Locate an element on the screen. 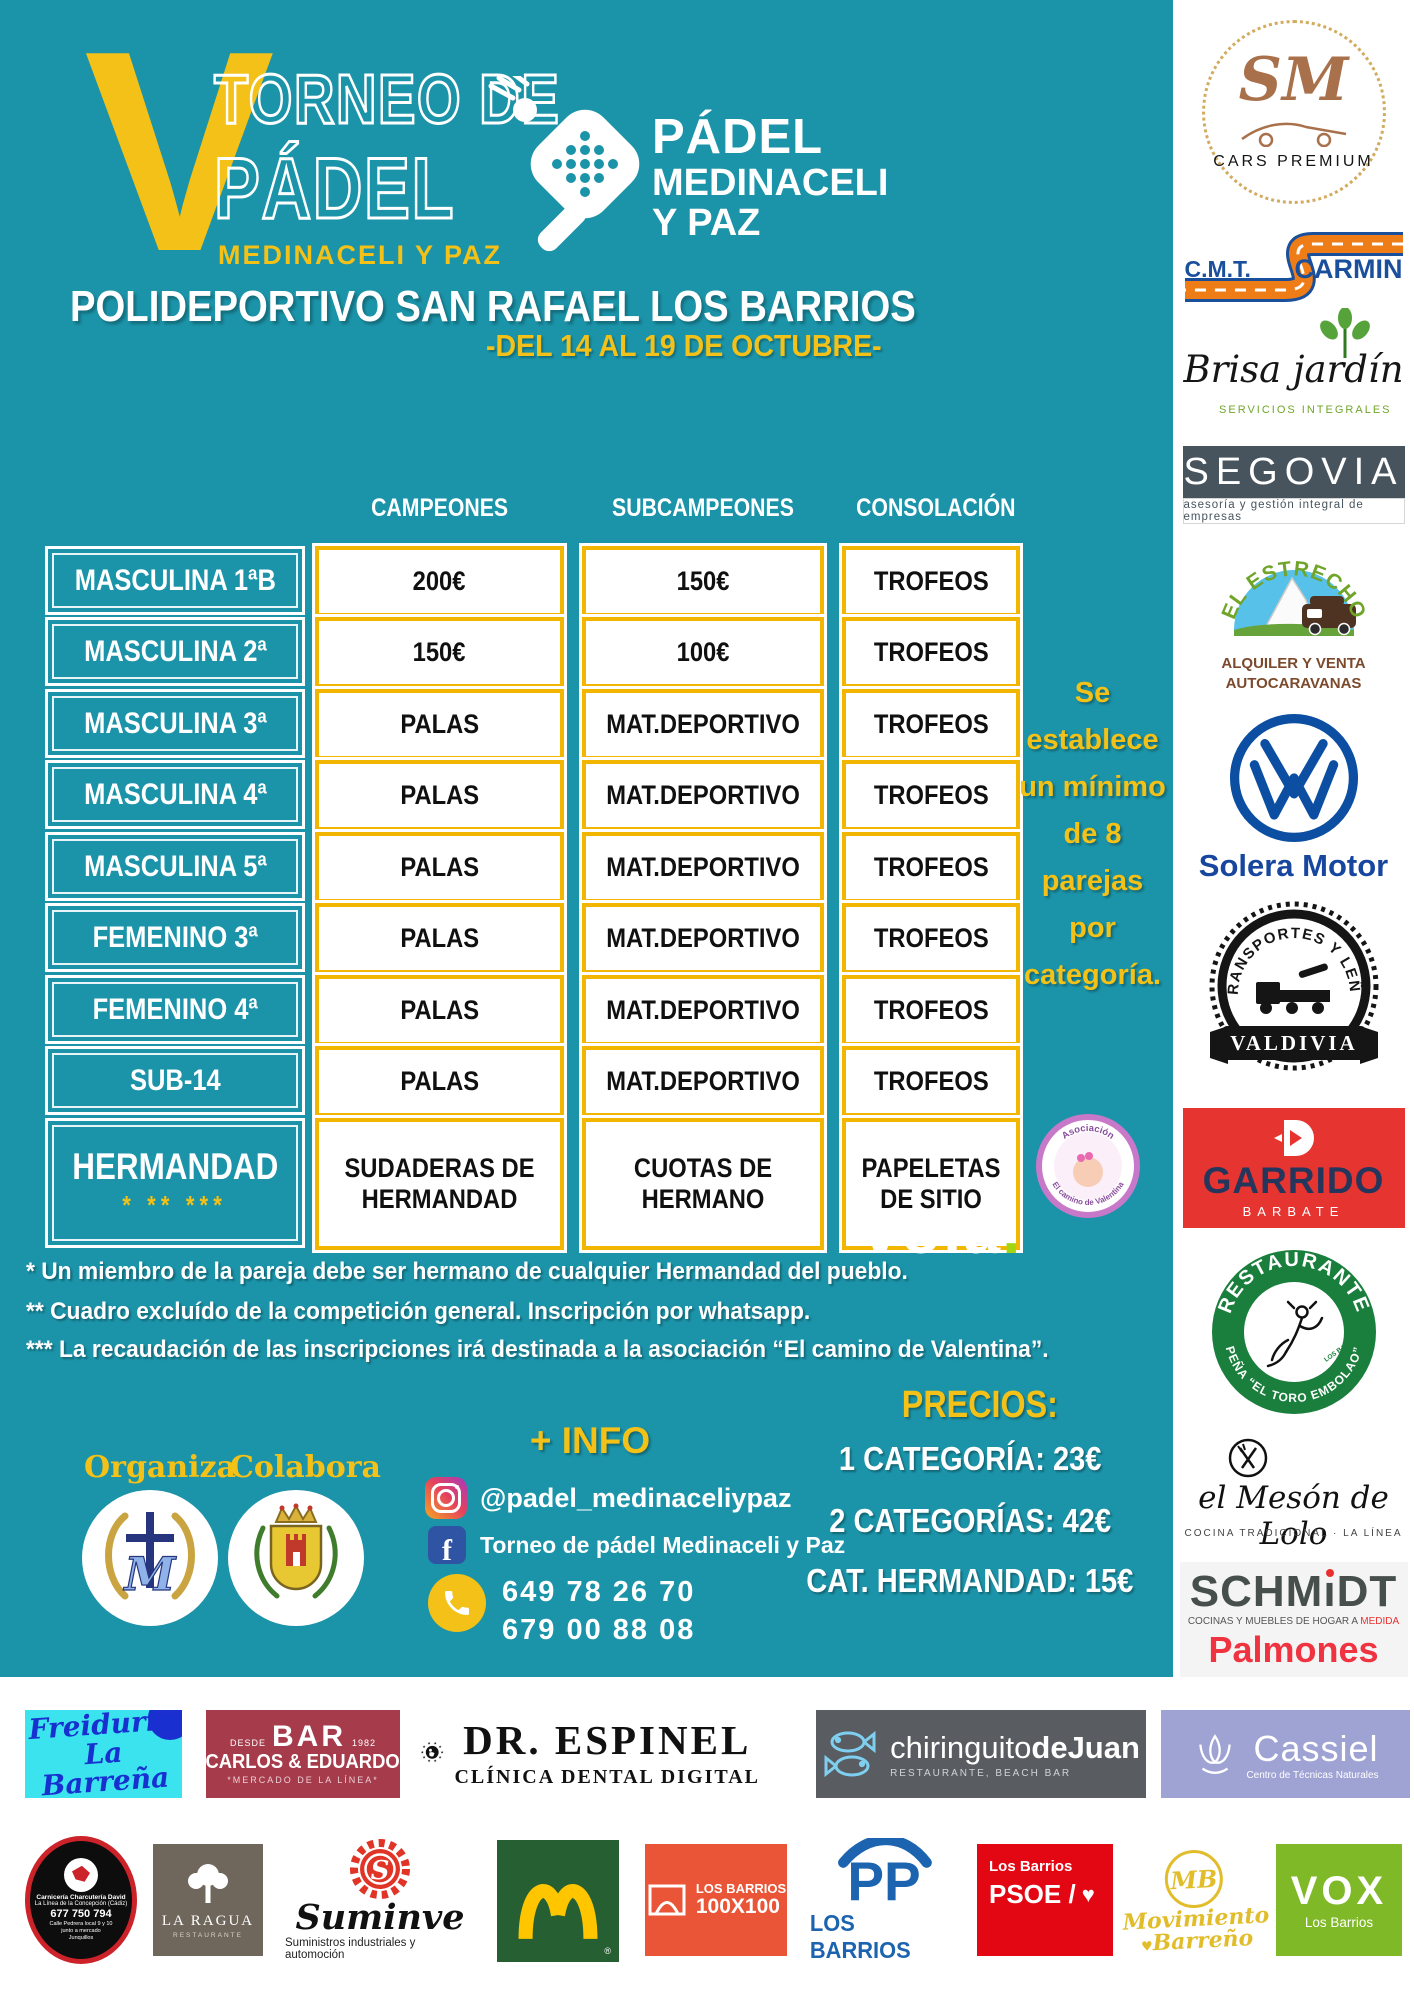  note-line: de 8 is located at coordinates (1092, 834).